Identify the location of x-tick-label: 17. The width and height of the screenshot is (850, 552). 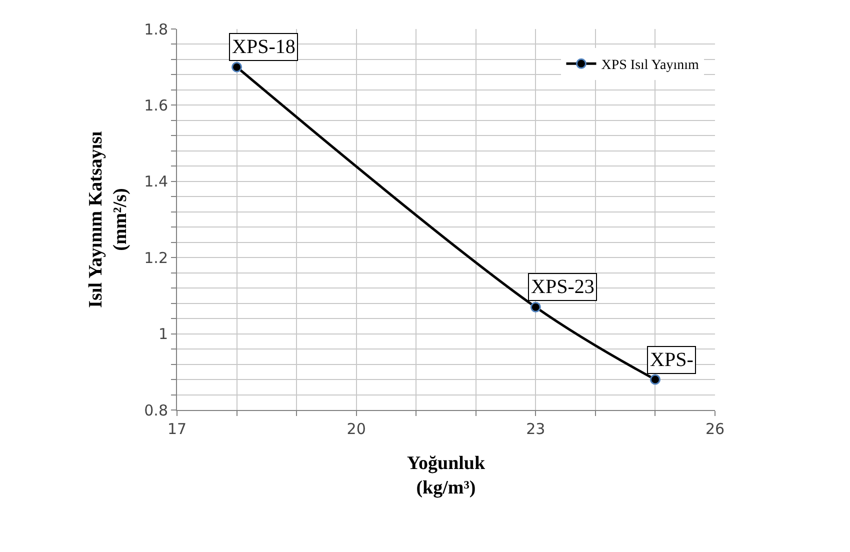
(177, 429).